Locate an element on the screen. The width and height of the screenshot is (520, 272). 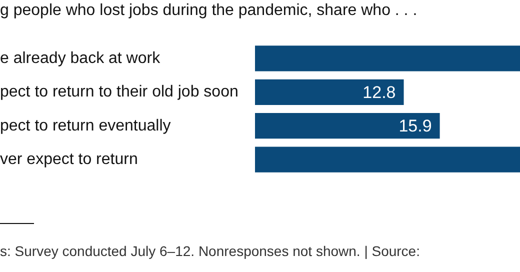
y-tick-label: e already back at work is located at coordinates (81, 58).